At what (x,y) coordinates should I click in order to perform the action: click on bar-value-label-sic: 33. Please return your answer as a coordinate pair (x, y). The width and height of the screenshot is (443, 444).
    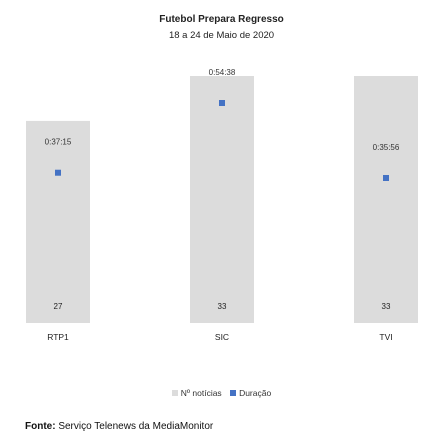
    Looking at the image, I should click on (222, 306).